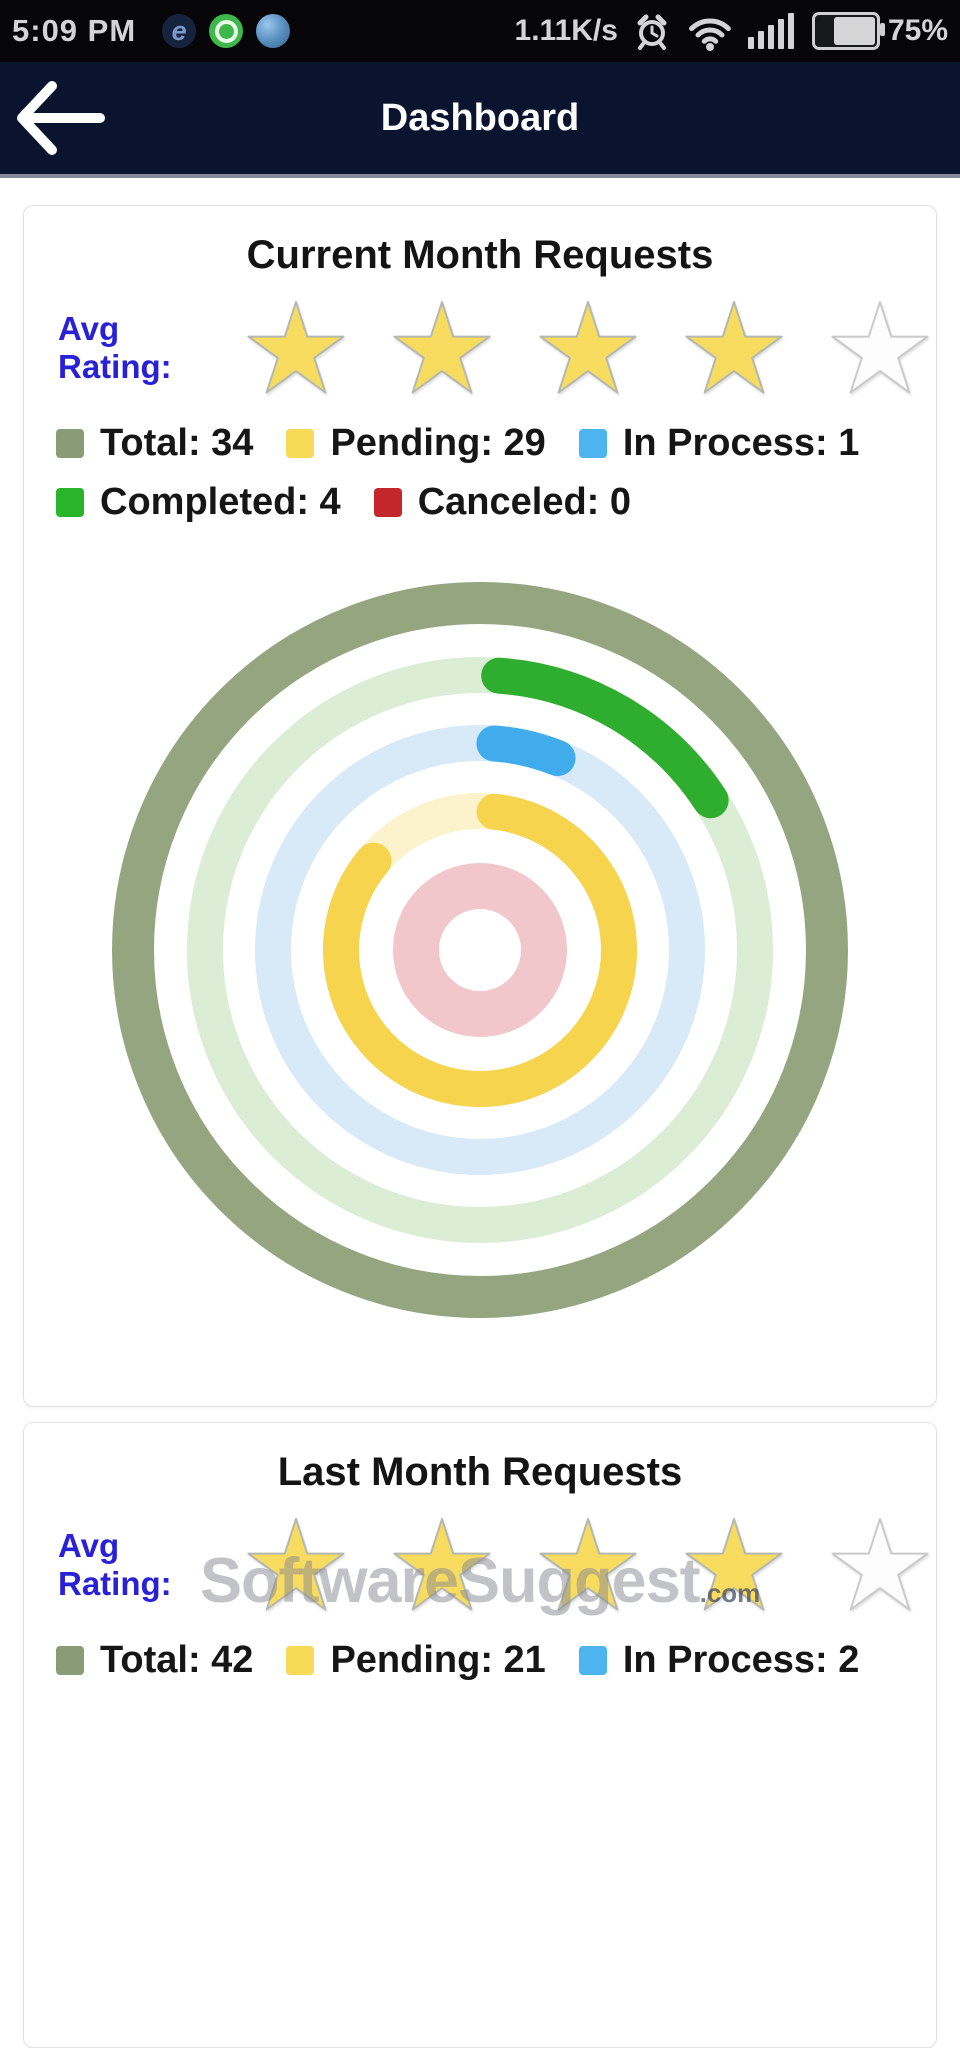  What do you see at coordinates (480, 1472) in the screenshot?
I see `card-title-last-month: Last Month Requests` at bounding box center [480, 1472].